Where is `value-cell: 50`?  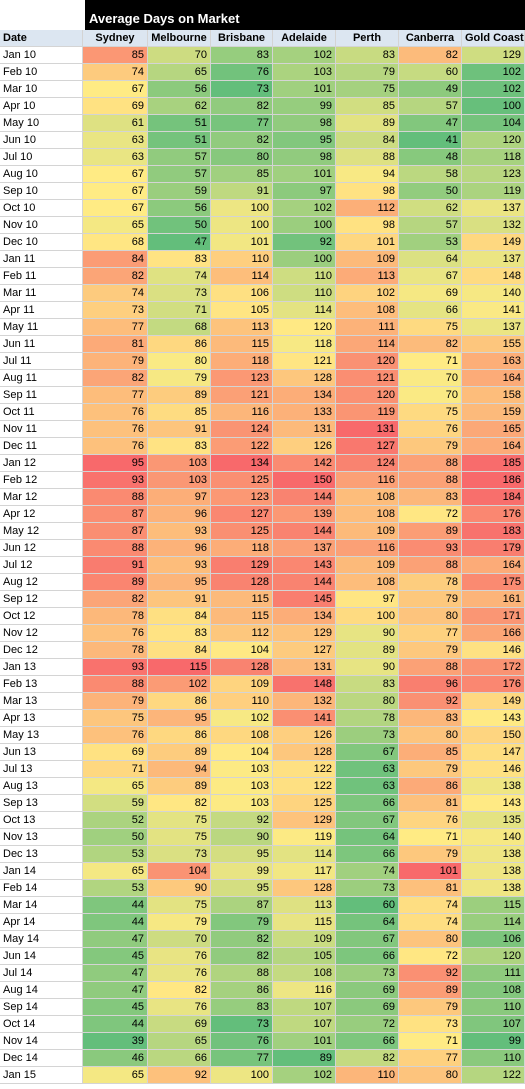
value-cell: 50 is located at coordinates (115, 837).